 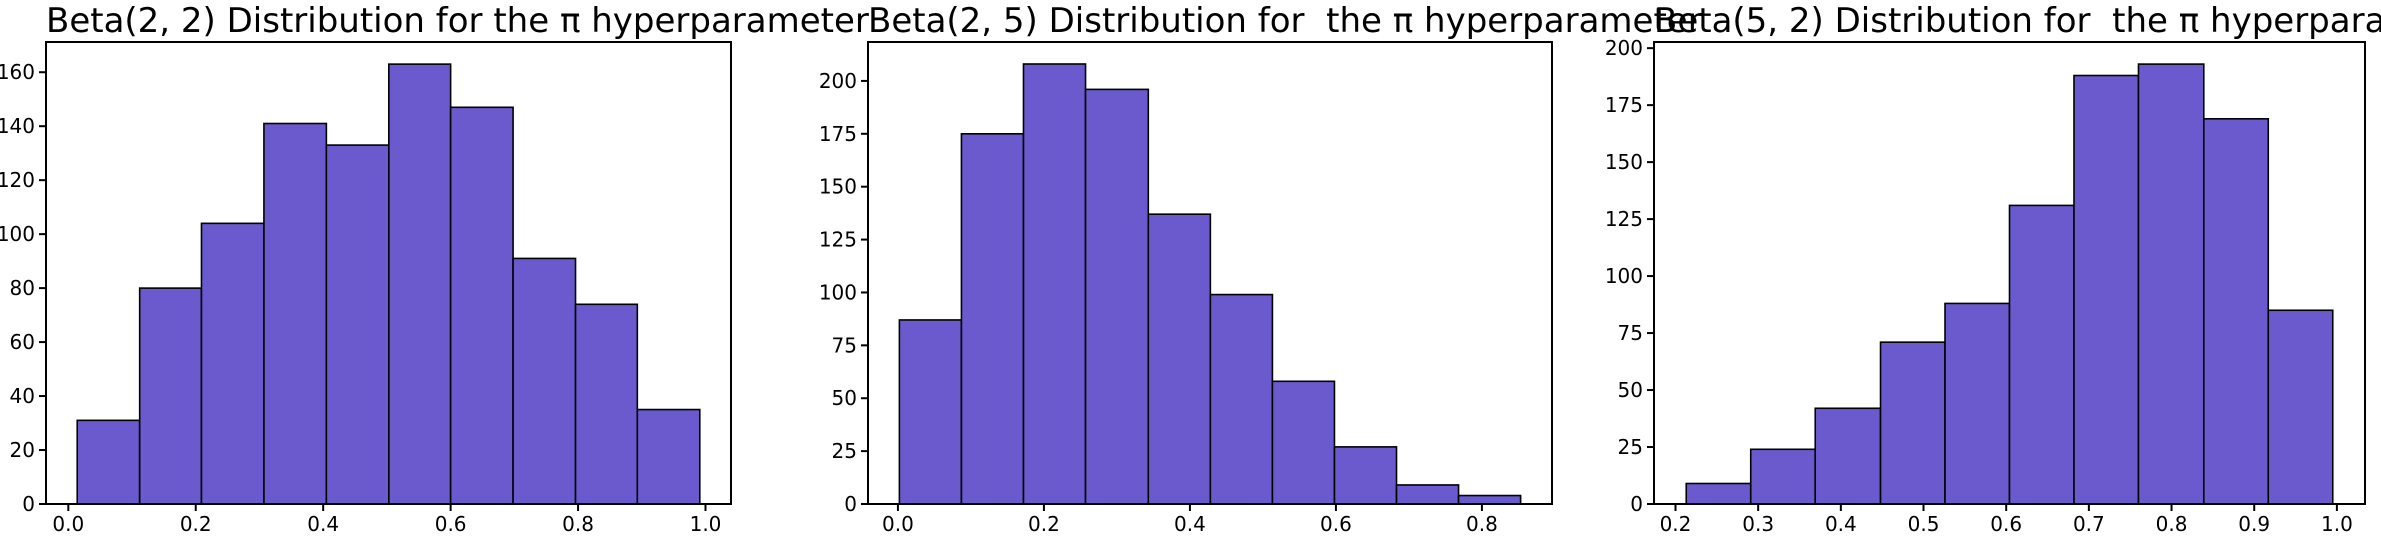 I want to click on y-tick-label: 20, so click(x=22, y=450).